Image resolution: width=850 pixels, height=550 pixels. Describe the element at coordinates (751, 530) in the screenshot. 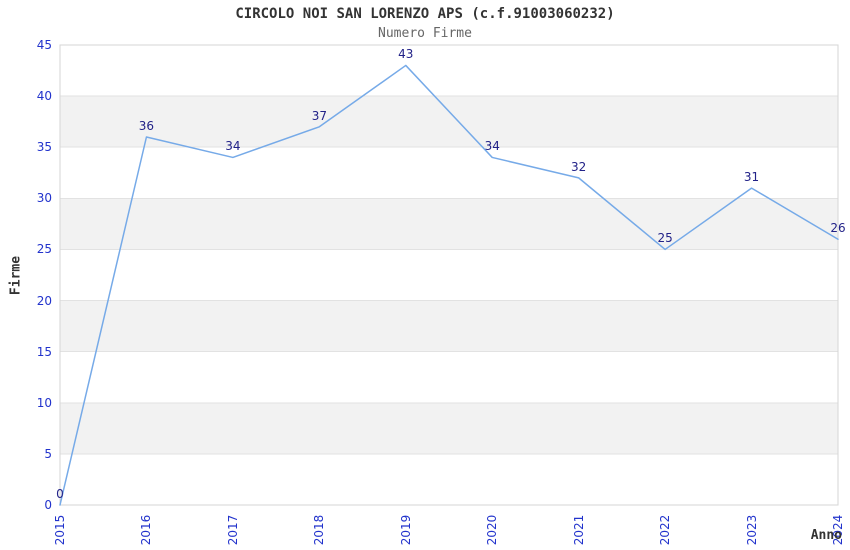

I see `x-tick-label: 2023` at that location.